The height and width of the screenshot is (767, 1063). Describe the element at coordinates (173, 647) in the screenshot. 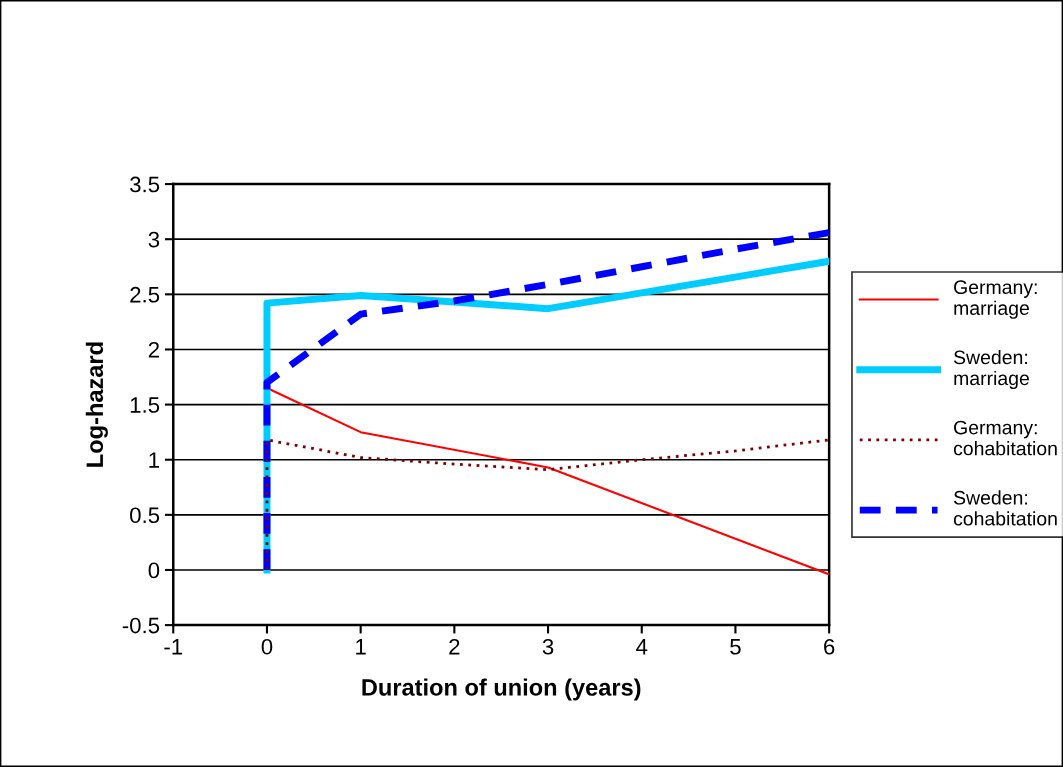

I see `x-tick-label: -1` at that location.